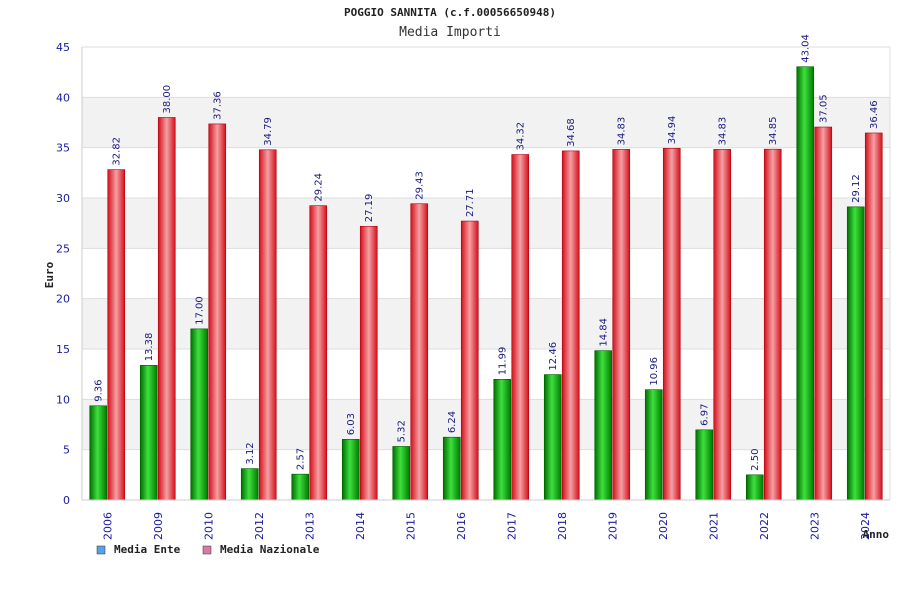 The image size is (900, 600). Describe the element at coordinates (63, 349) in the screenshot. I see `y-tick-label: 15` at that location.